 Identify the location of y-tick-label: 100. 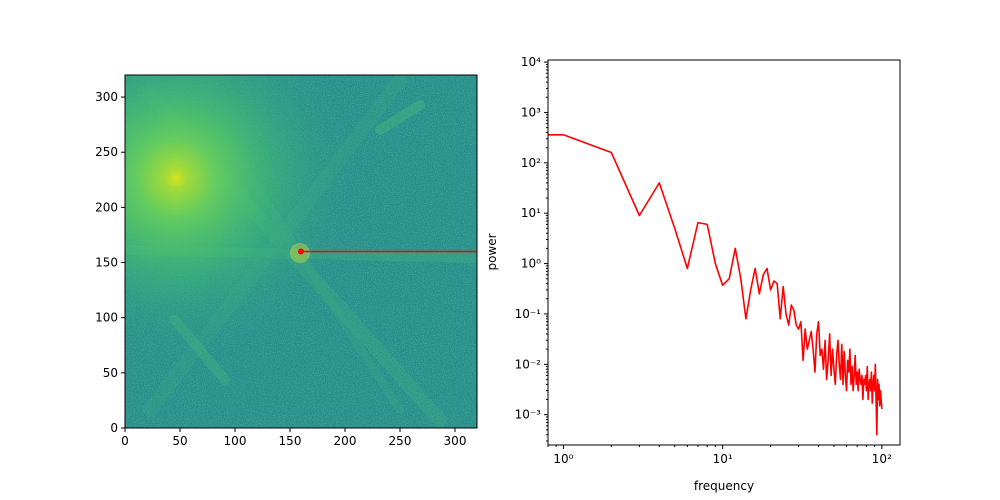
(106, 318).